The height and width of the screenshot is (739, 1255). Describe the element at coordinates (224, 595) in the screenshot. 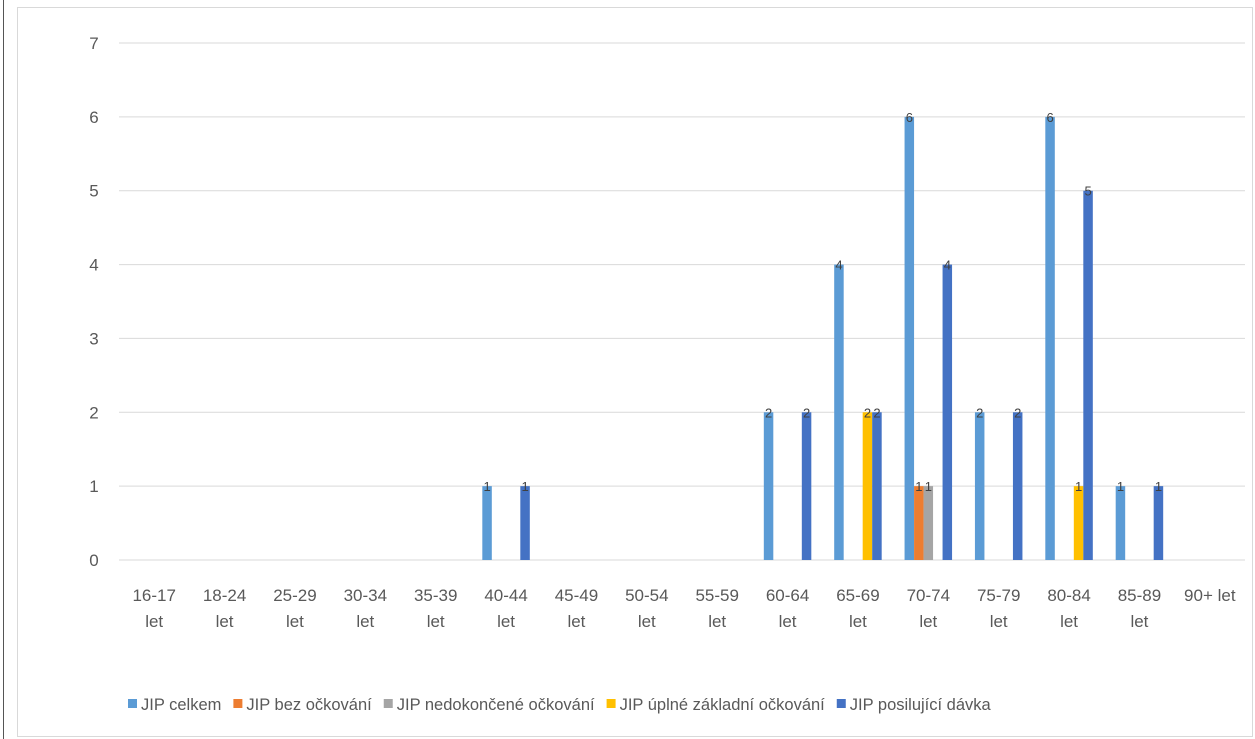

I see `x-tick-label: 18-24` at that location.